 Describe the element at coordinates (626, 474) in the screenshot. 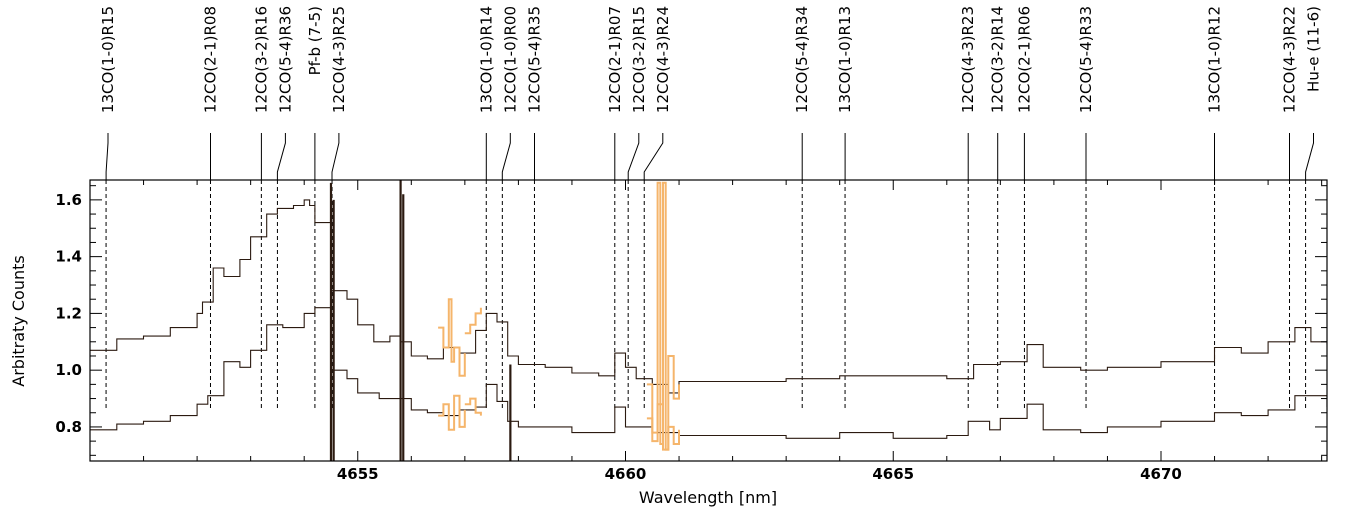

I see `x-tick-label: 4660` at that location.